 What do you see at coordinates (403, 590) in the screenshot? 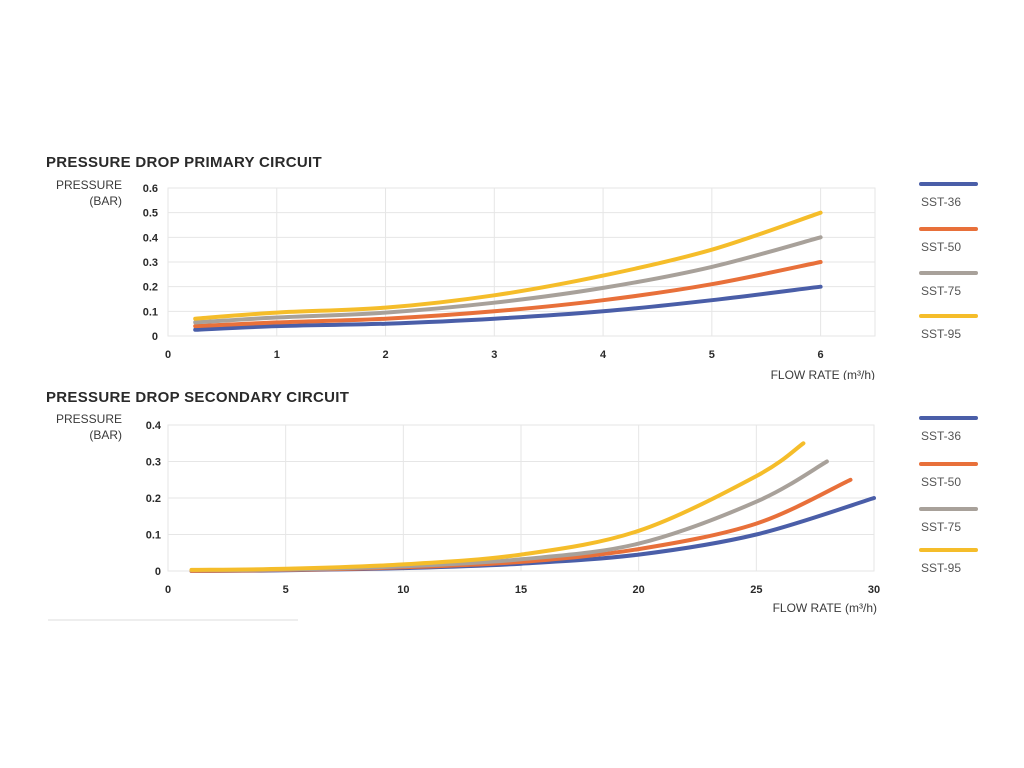
I see `x-tick-label: 10` at bounding box center [403, 590].